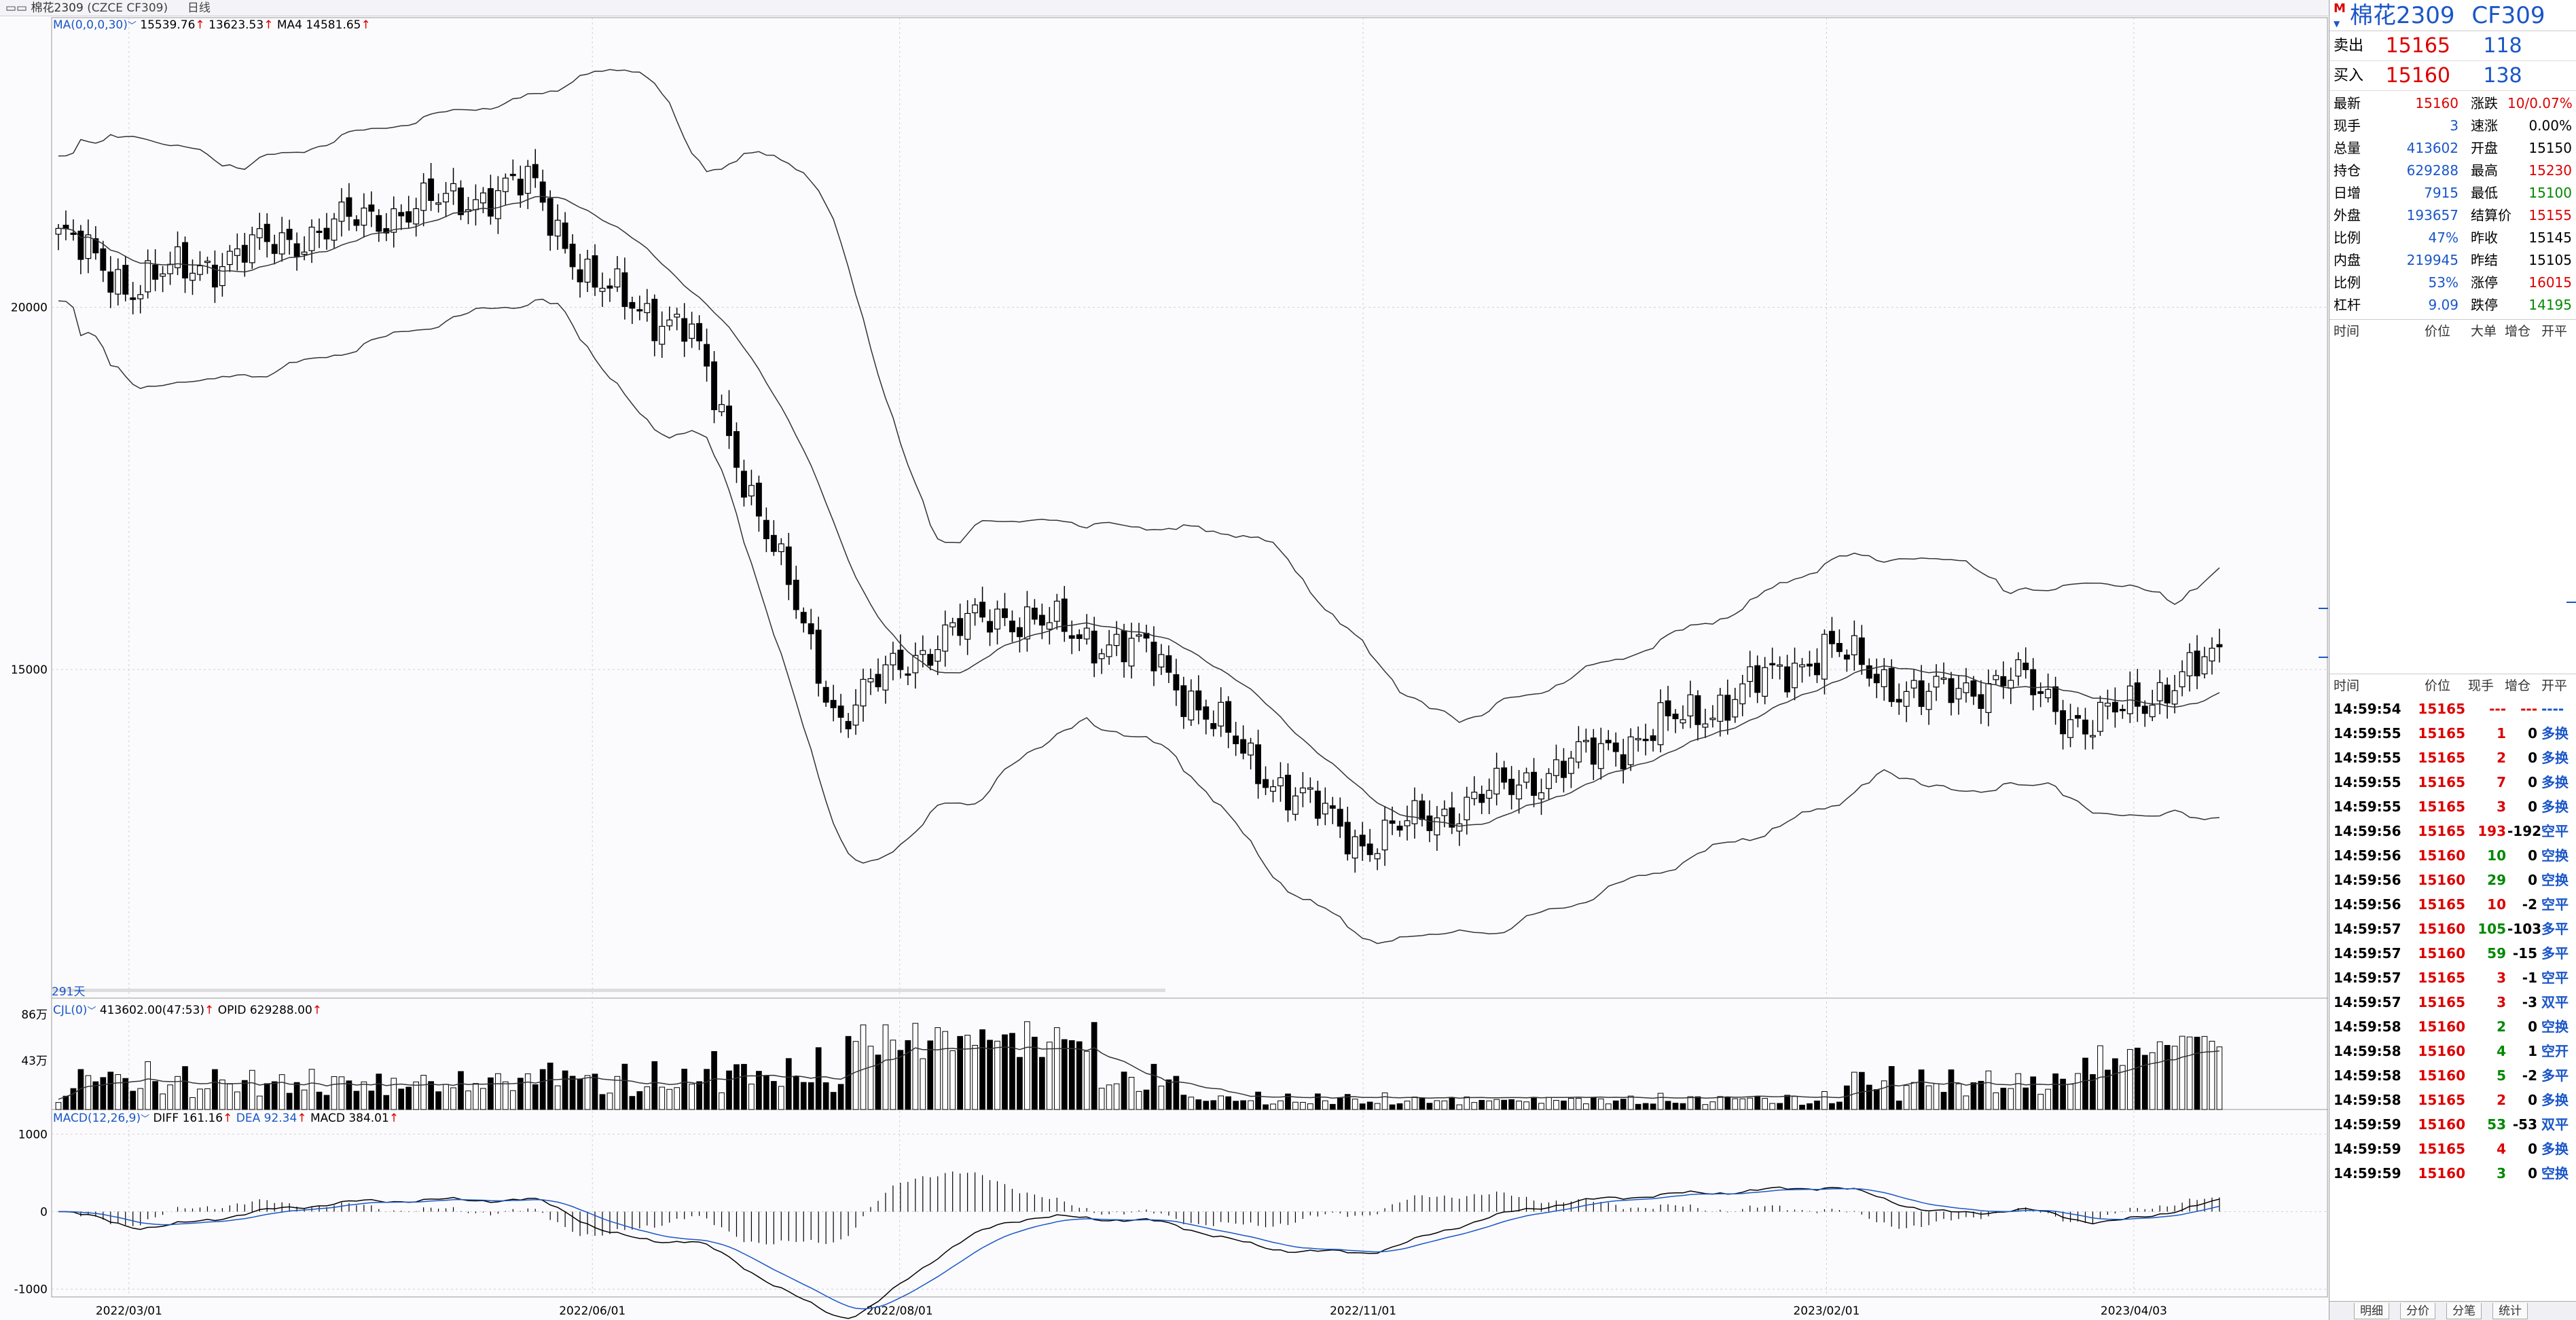 This screenshot has width=2576, height=1320. Describe the element at coordinates (2452, 1051) in the screenshot. I see `tick-row: 14:59:58 15160 4 1 空开` at that location.